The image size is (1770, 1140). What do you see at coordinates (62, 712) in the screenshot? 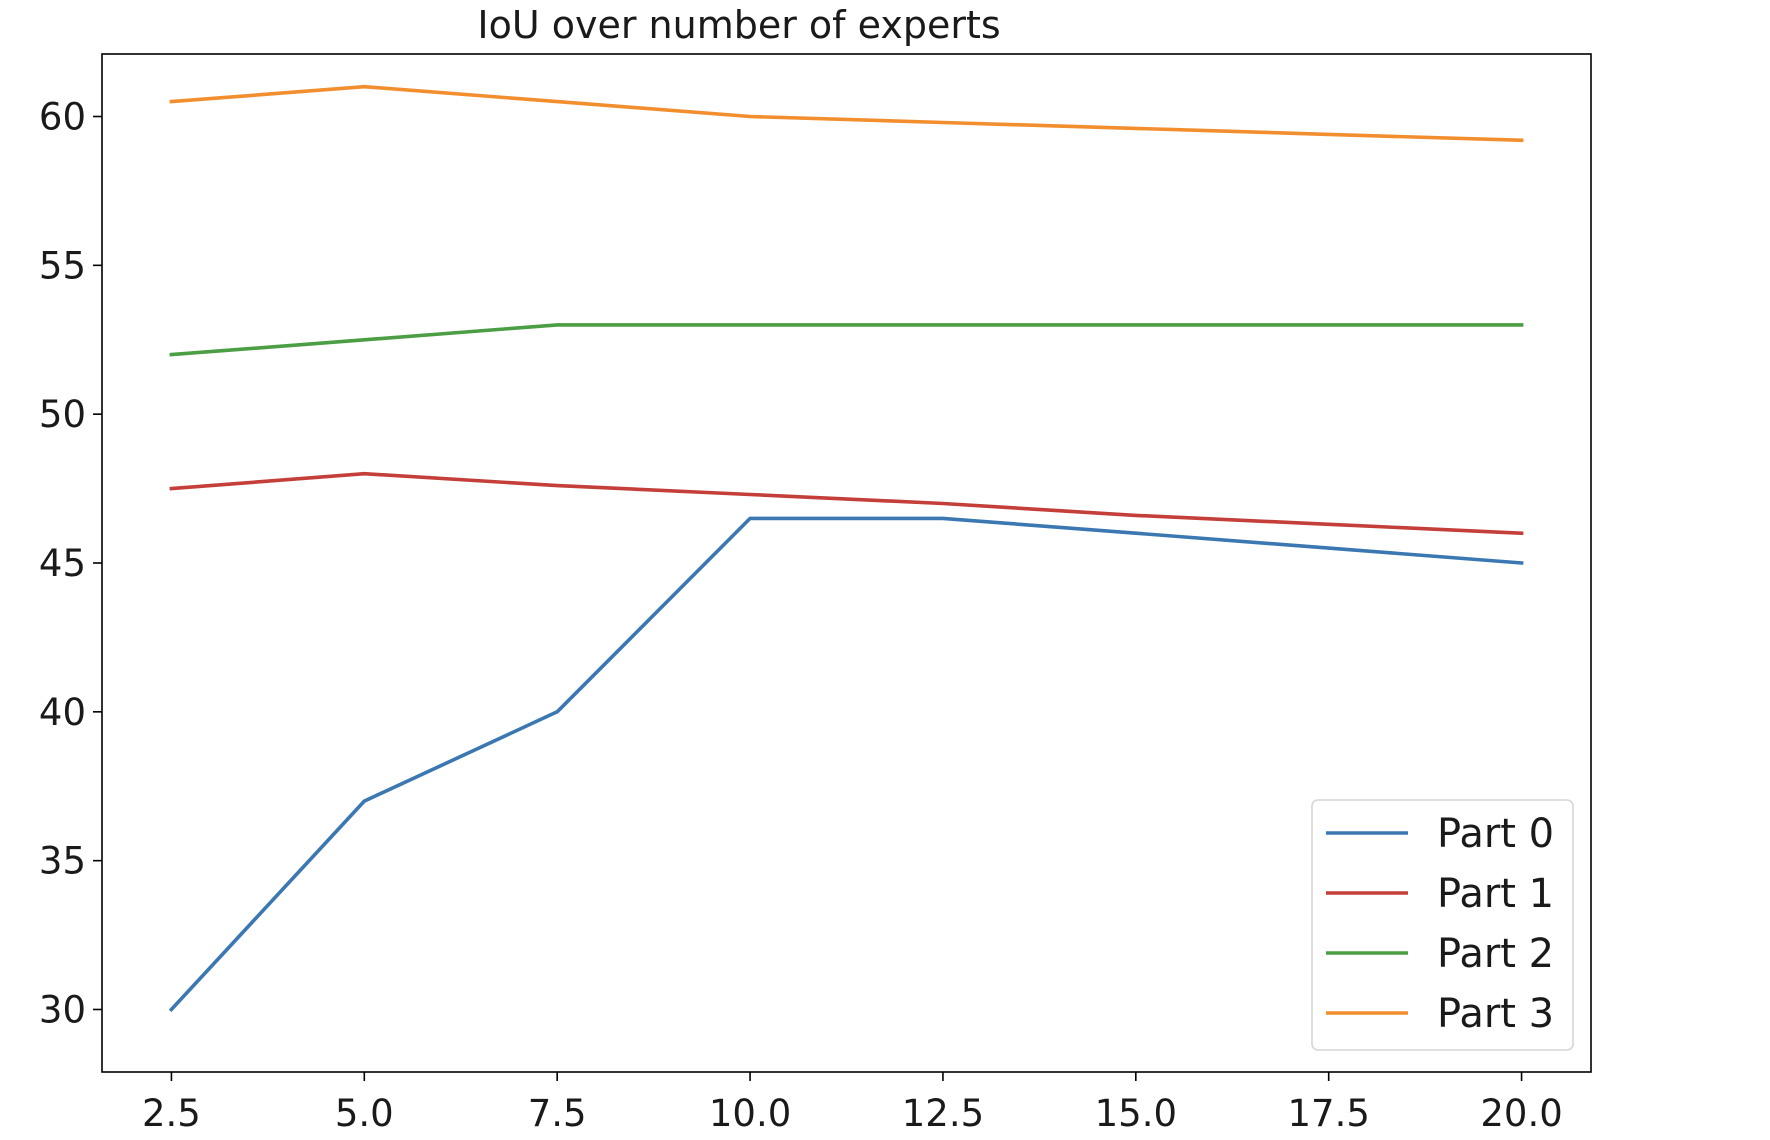
I see `y-tick-label: 40` at bounding box center [62, 712].